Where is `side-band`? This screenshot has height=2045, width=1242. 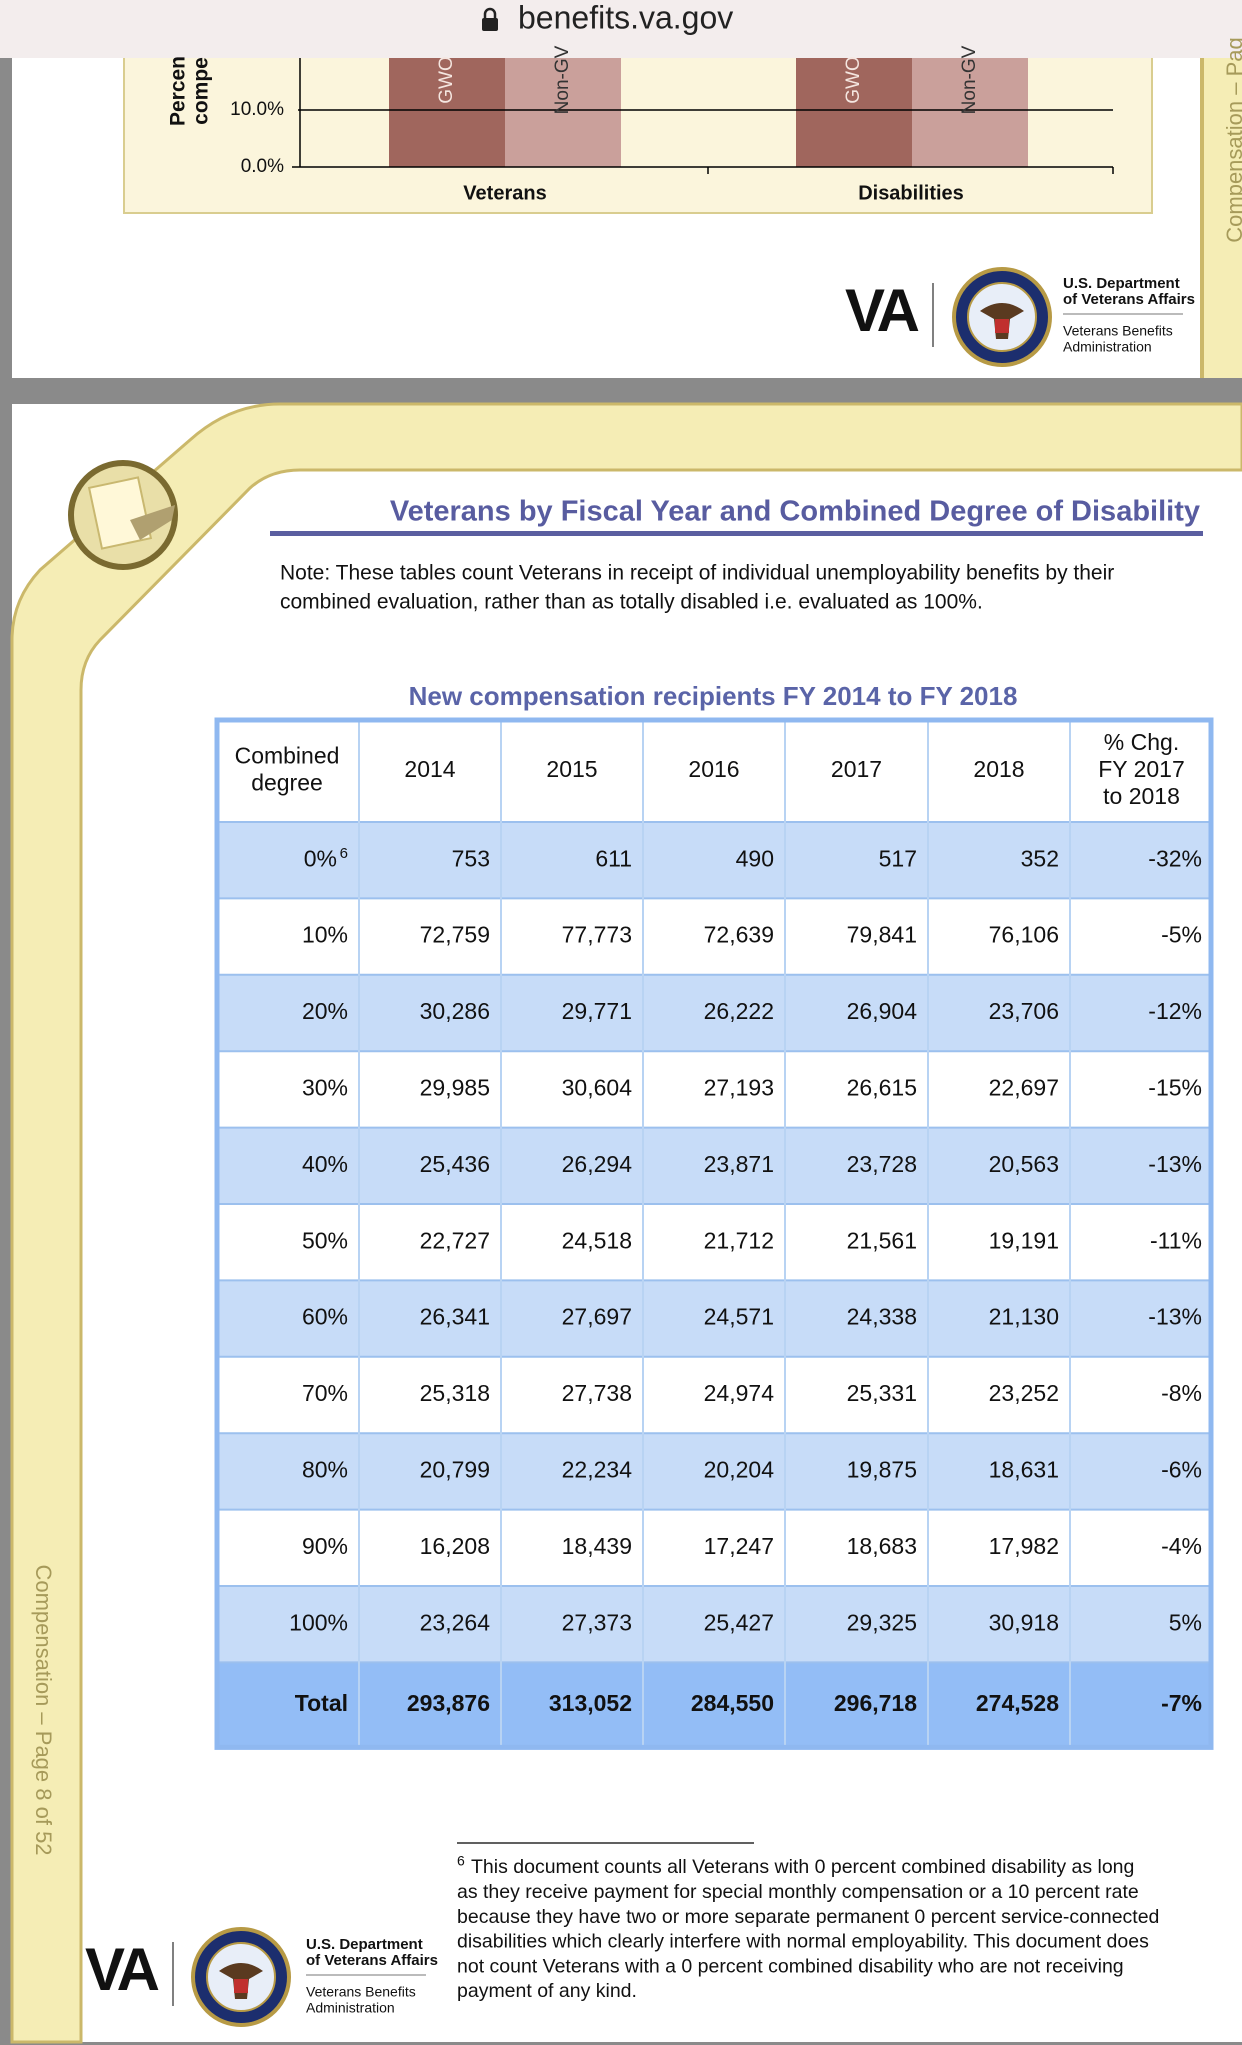
side-band is located at coordinates (1221, 218).